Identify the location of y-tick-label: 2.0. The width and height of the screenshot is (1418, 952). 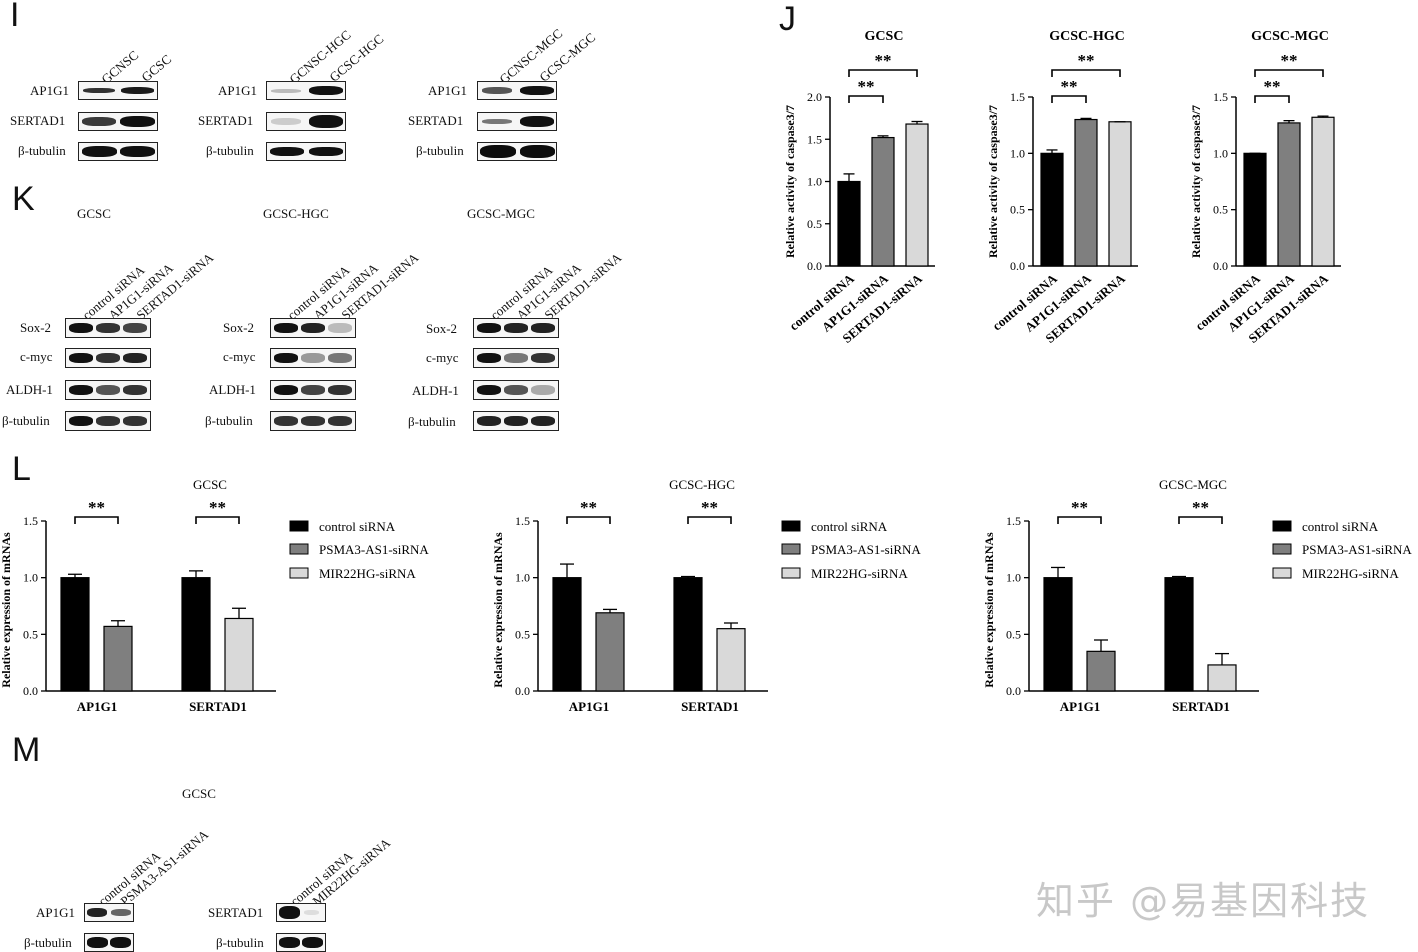
(814, 97).